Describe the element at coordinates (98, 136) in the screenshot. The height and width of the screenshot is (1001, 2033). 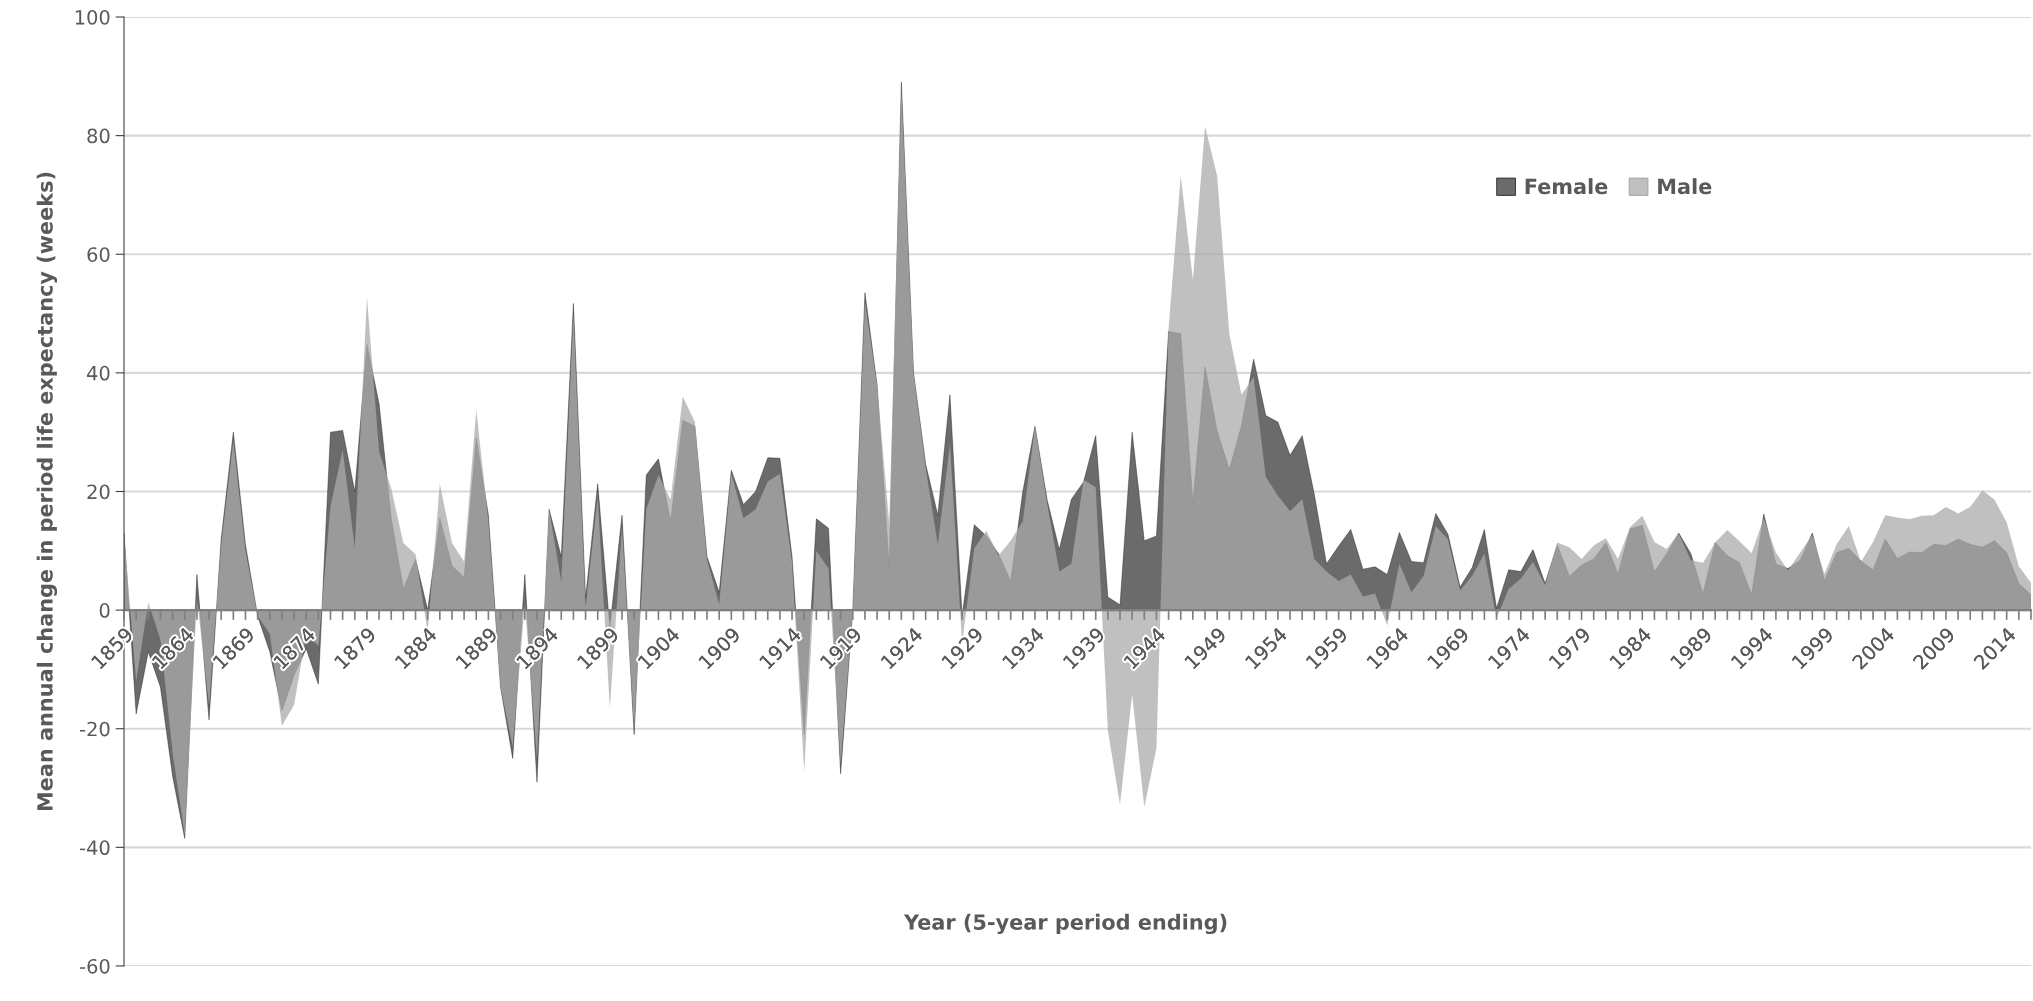
I see `y-tick-label: 80` at that location.